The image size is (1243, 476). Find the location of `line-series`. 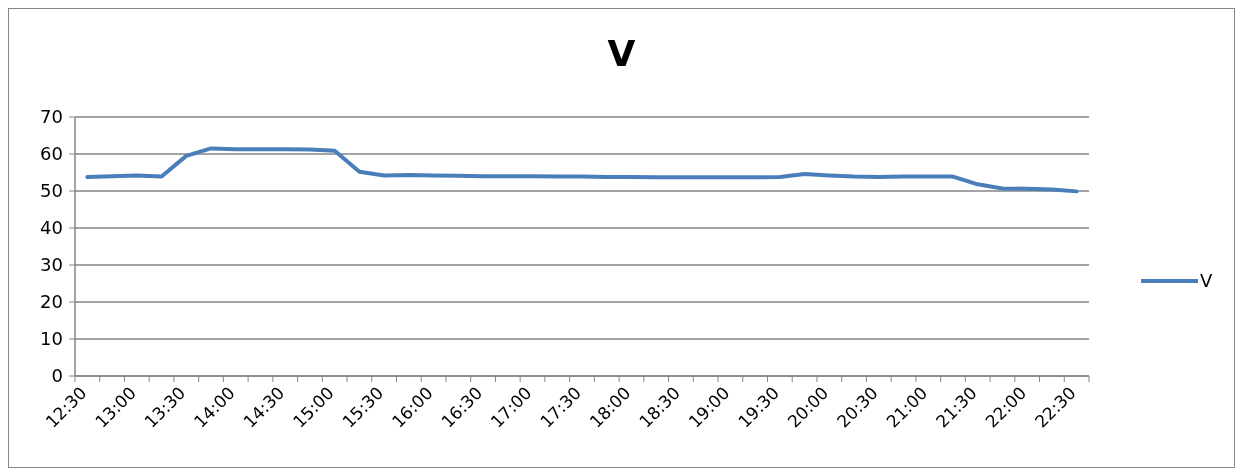

line-series is located at coordinates (582, 170).